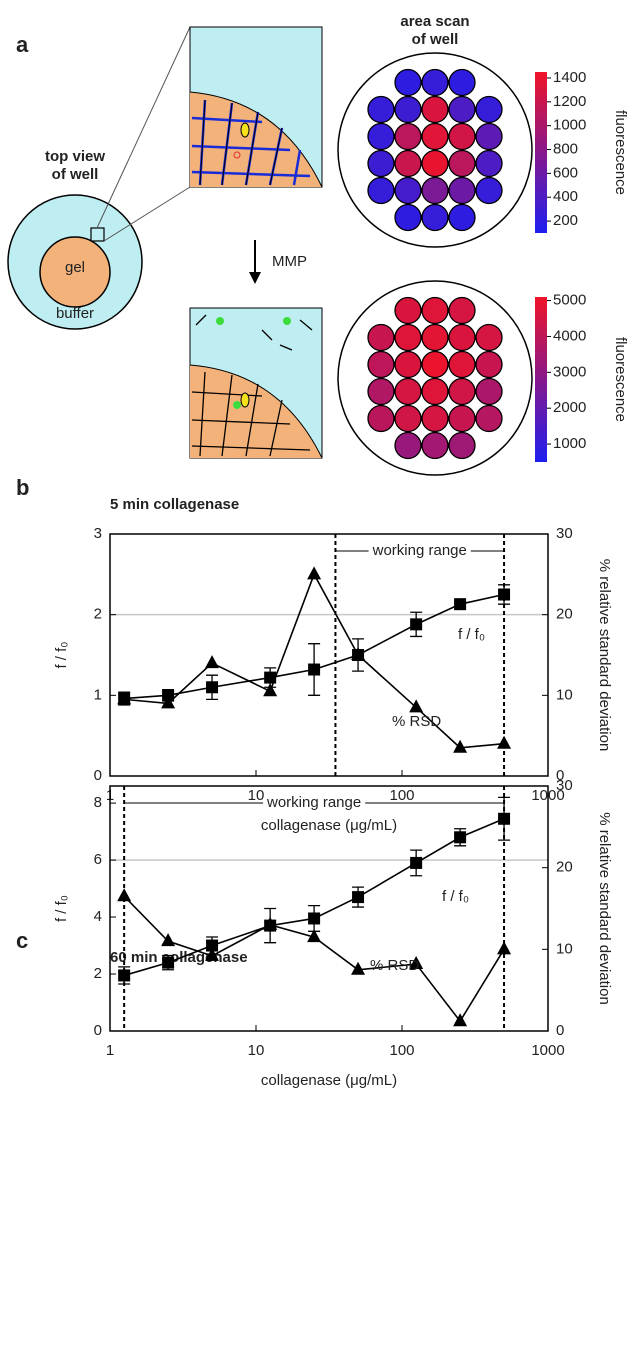 This screenshot has width=631, height=1357. I want to click on working-range-label: working range, so click(313, 802).